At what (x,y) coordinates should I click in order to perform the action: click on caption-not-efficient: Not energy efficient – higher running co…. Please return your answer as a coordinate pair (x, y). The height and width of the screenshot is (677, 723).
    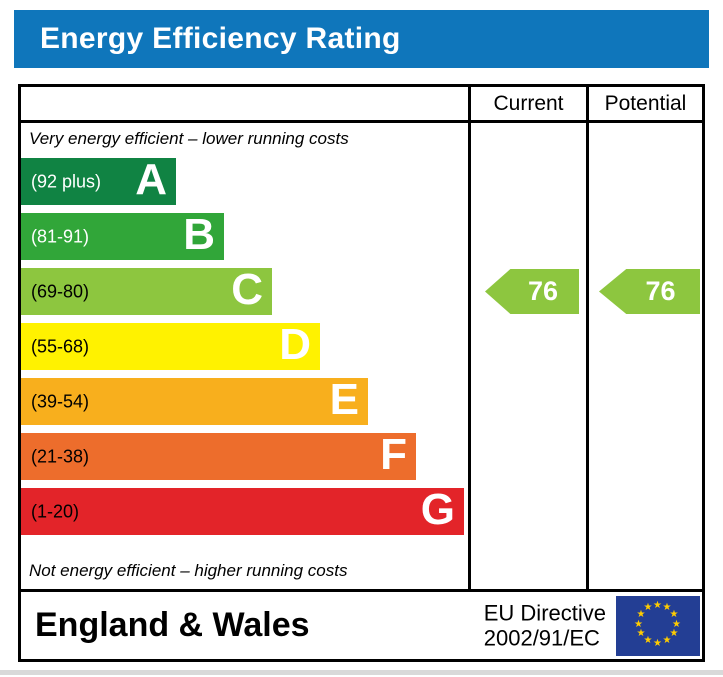
    Looking at the image, I should click on (188, 570).